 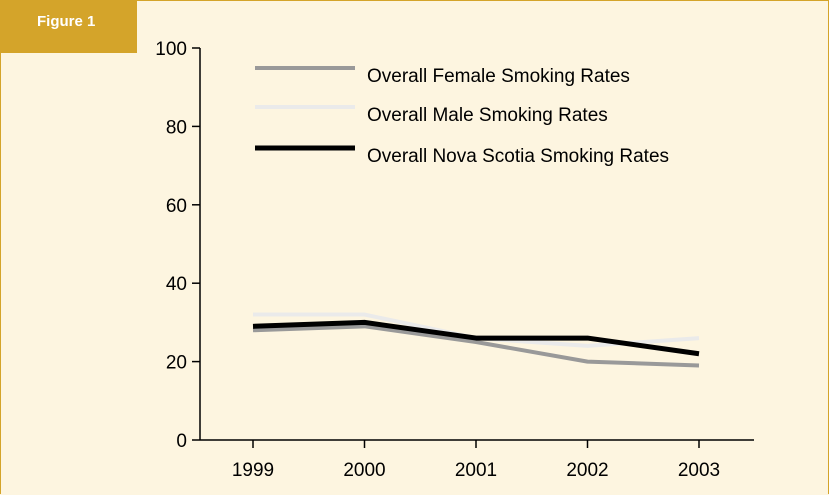 I want to click on figure-label: Figure 1, so click(x=66, y=21).